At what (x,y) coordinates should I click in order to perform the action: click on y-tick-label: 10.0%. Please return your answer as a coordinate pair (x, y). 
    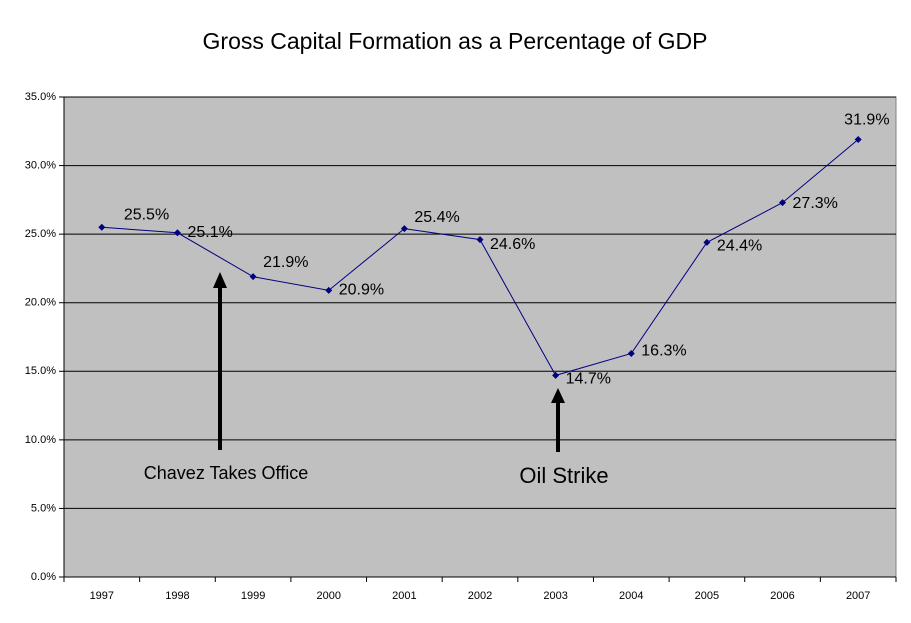
    Looking at the image, I should click on (40, 440).